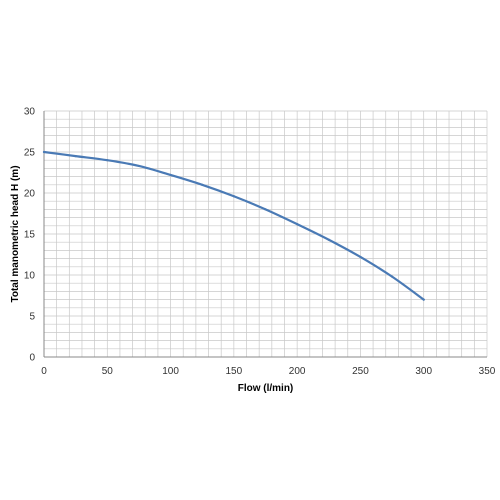 The image size is (500, 500). Describe the element at coordinates (423, 371) in the screenshot. I see `x-tick-label: 300` at that location.